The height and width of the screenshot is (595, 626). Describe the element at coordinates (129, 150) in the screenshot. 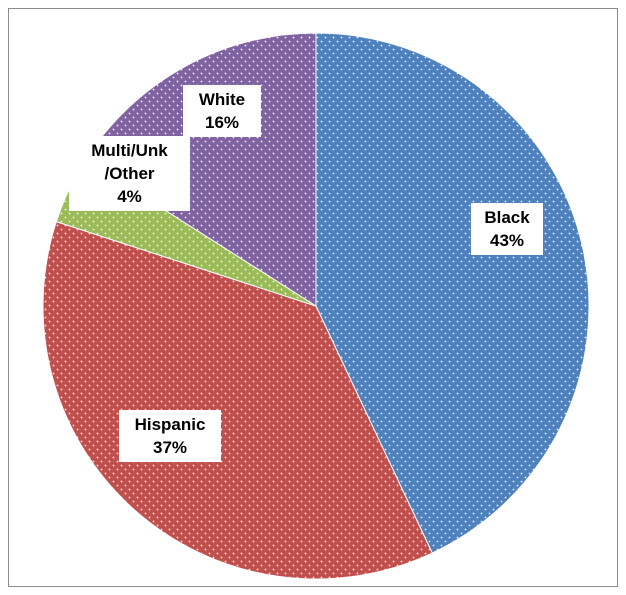

I see `slice-label-multi-line1: Multi/Unk` at that location.